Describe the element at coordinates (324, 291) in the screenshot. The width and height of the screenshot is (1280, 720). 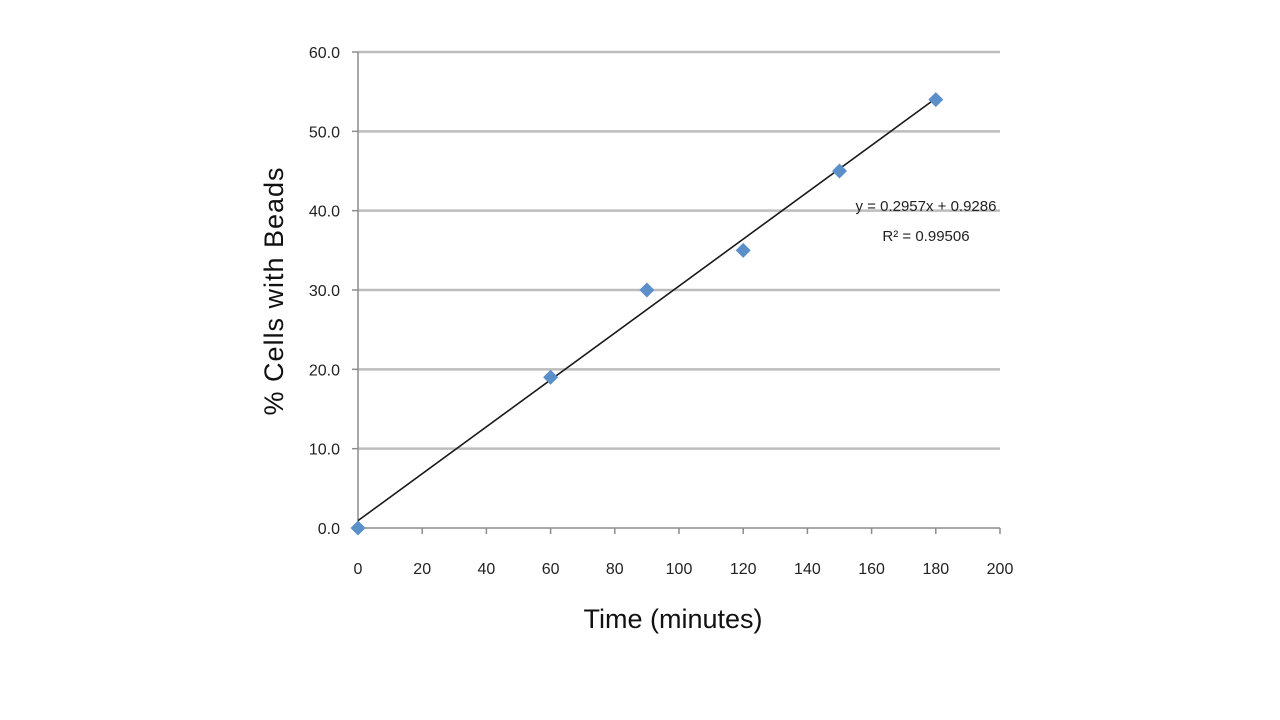
I see `y-tick-label: 30.0` at that location.